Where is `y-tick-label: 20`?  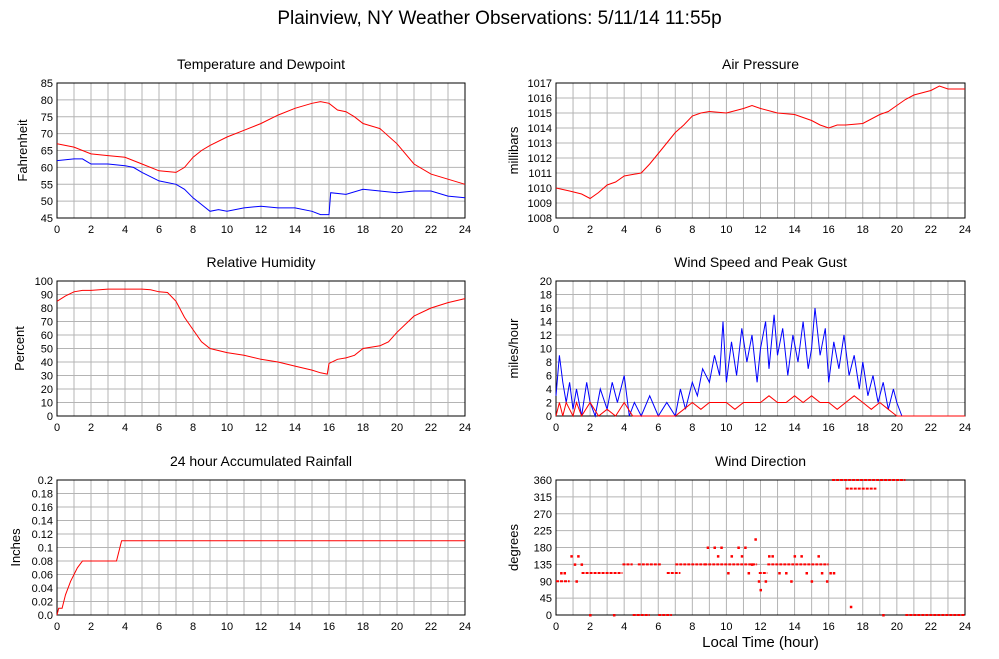
y-tick-label: 20 is located at coordinates (546, 282).